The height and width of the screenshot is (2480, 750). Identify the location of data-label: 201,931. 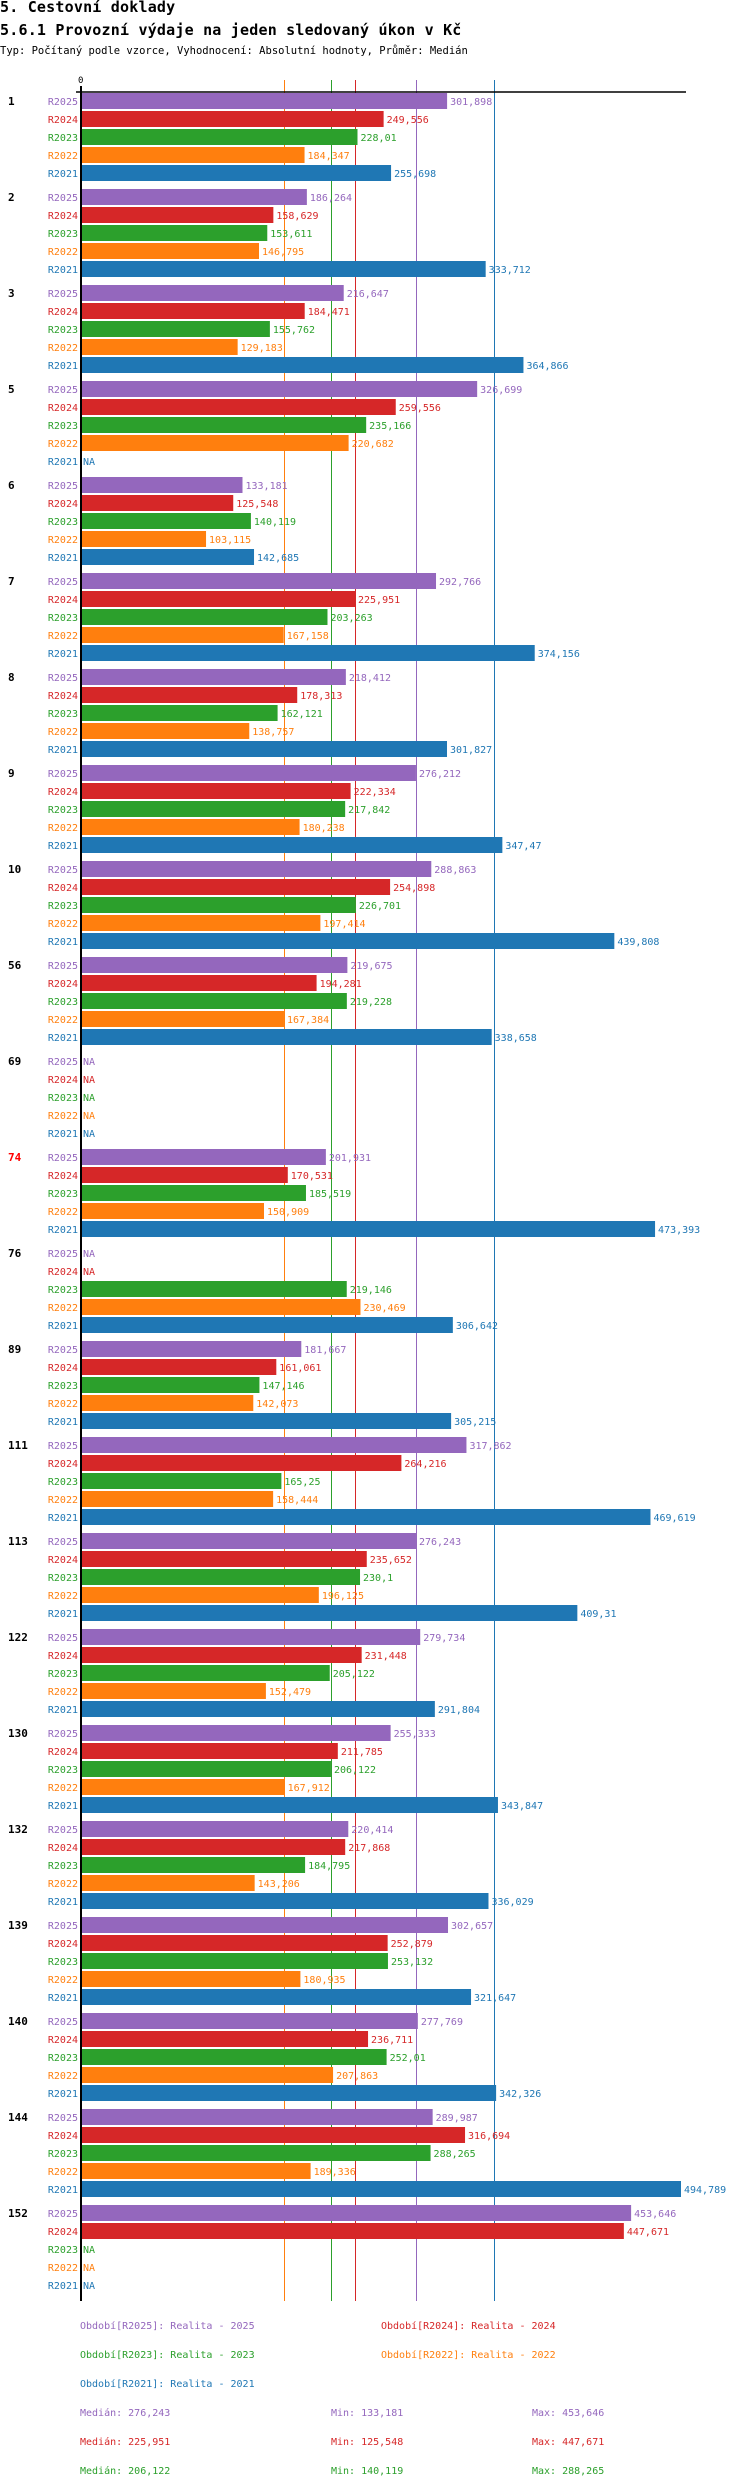
(350, 1158).